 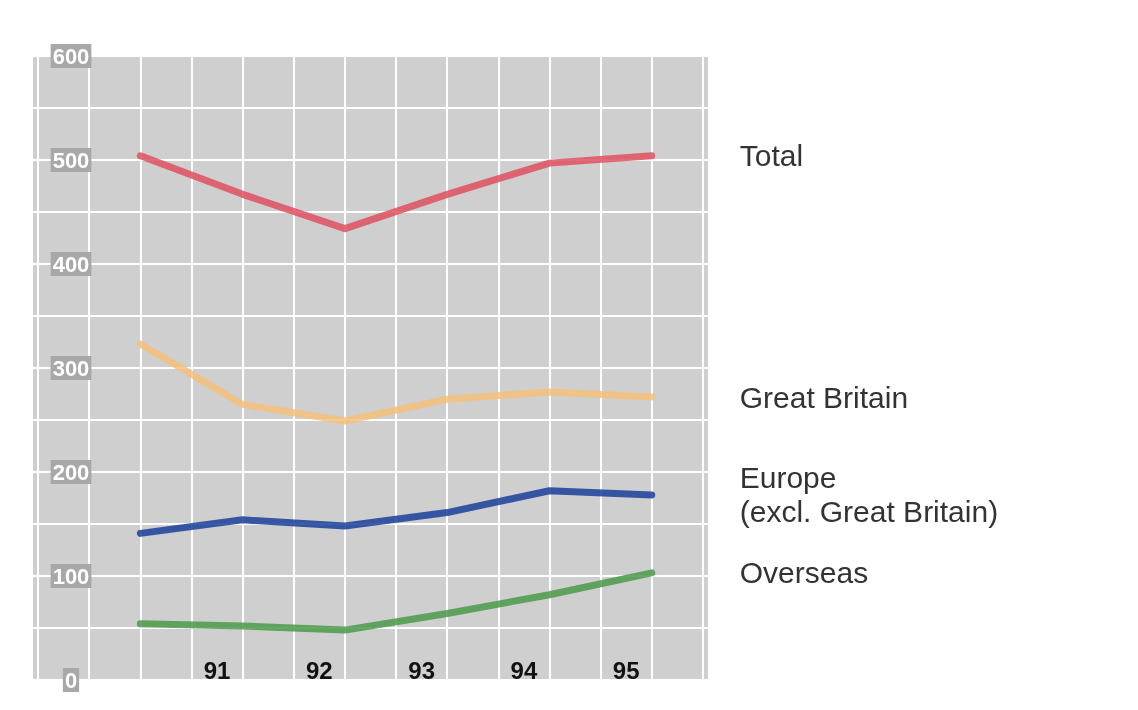 What do you see at coordinates (824, 397) in the screenshot?
I see `text: Great Britain` at bounding box center [824, 397].